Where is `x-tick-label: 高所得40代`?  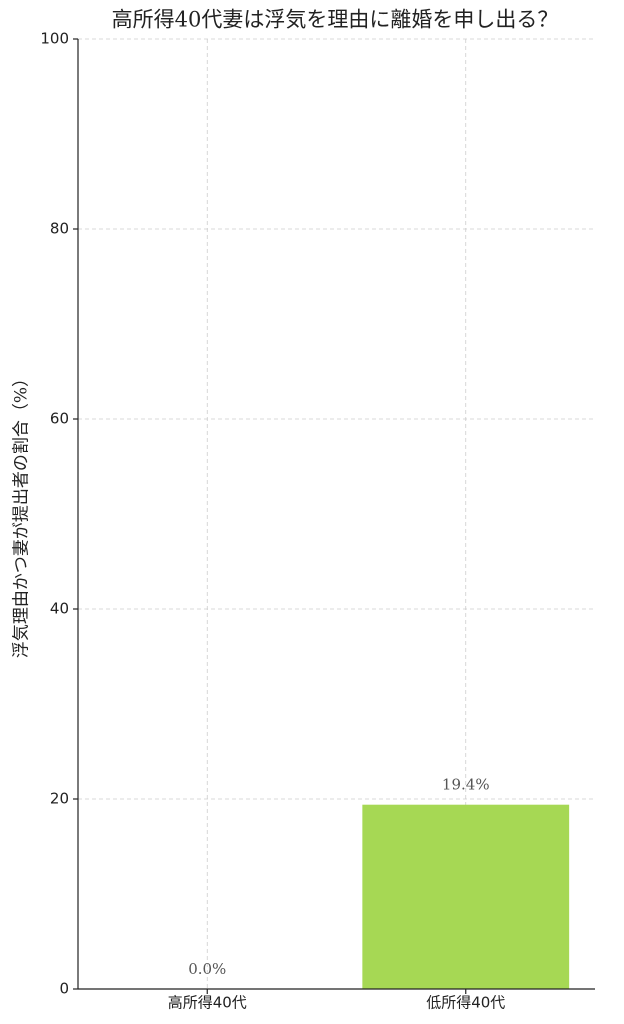
x-tick-label: 高所得40代 is located at coordinates (207, 1003).